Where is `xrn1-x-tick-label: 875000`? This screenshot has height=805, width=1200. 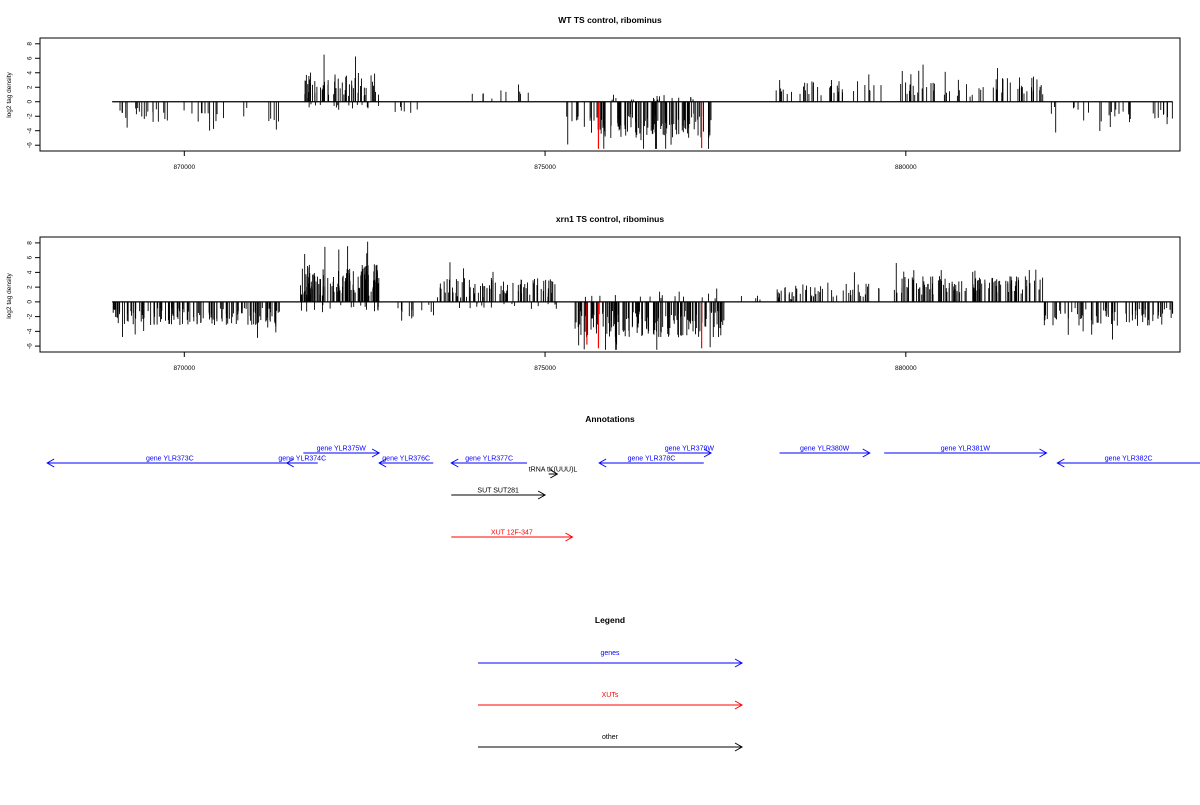 xrn1-x-tick-label: 875000 is located at coordinates (545, 368).